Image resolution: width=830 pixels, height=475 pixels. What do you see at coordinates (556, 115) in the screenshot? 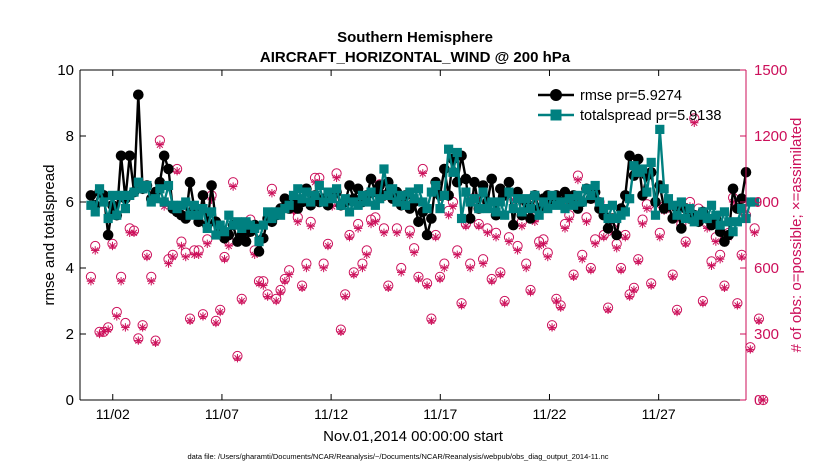
I see `legend-totalspread-marker` at bounding box center [556, 115].